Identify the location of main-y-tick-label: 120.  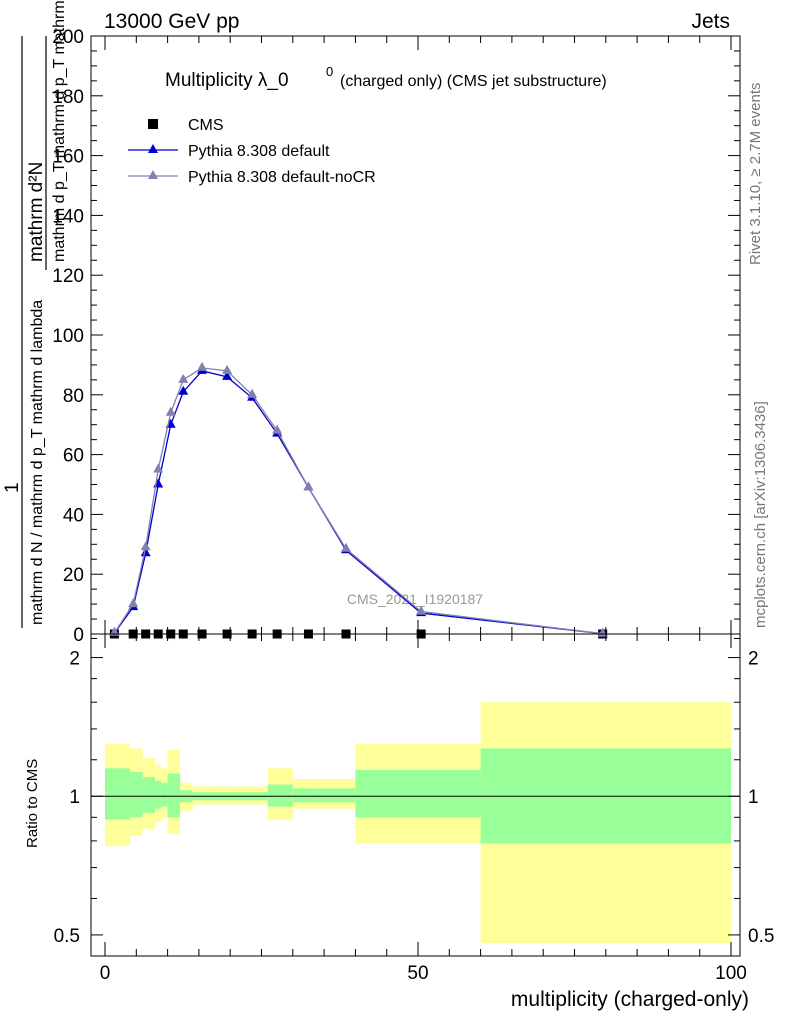
(68, 276).